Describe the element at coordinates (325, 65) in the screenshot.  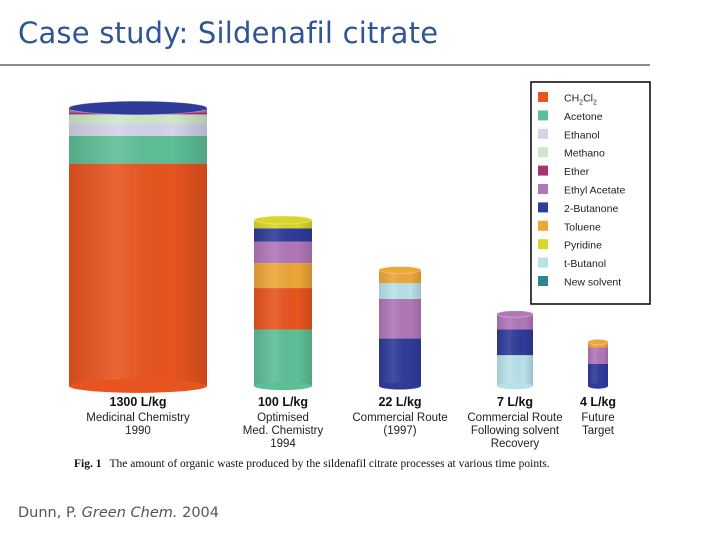
I see `title-divider` at that location.